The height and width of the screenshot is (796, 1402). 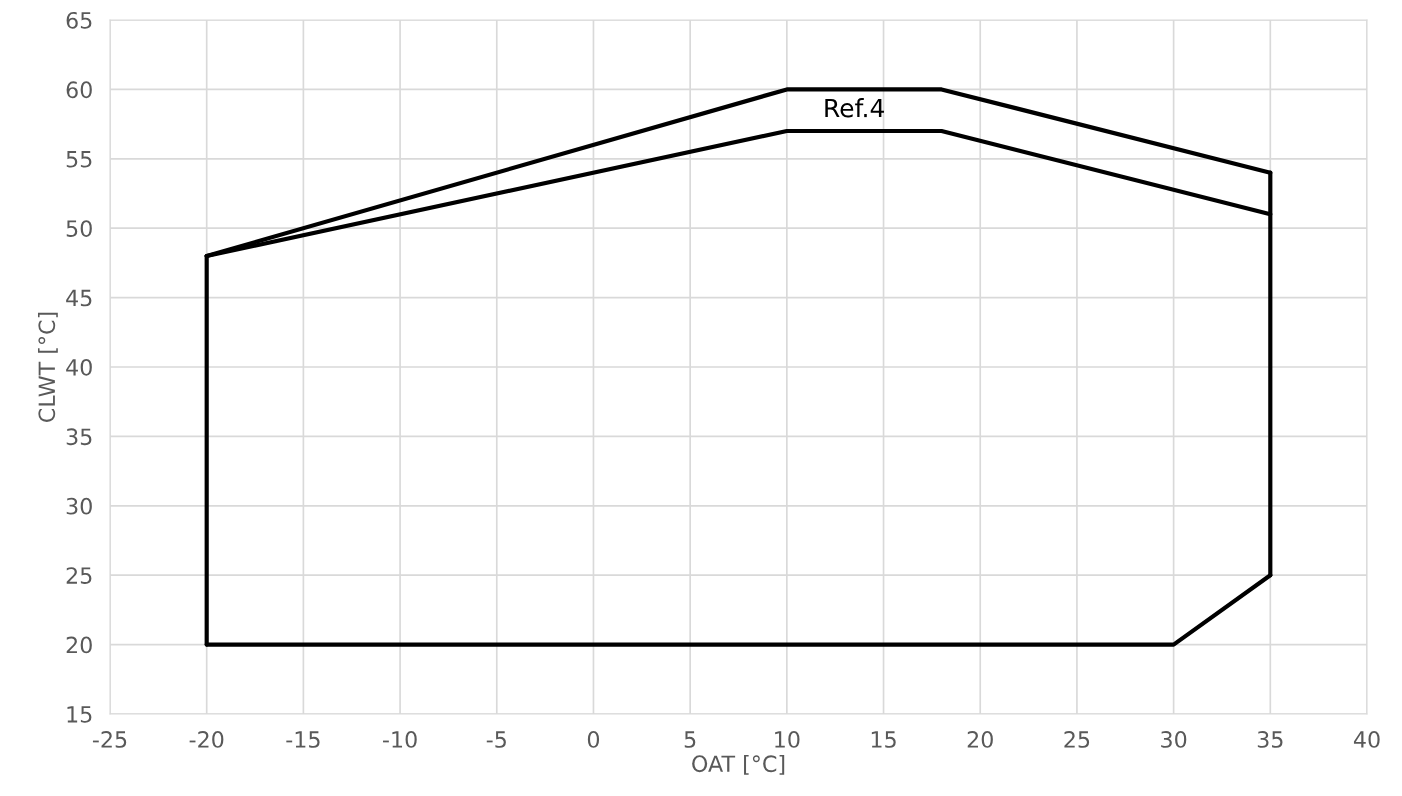 I want to click on y-tick-label: 20, so click(x=79, y=645).